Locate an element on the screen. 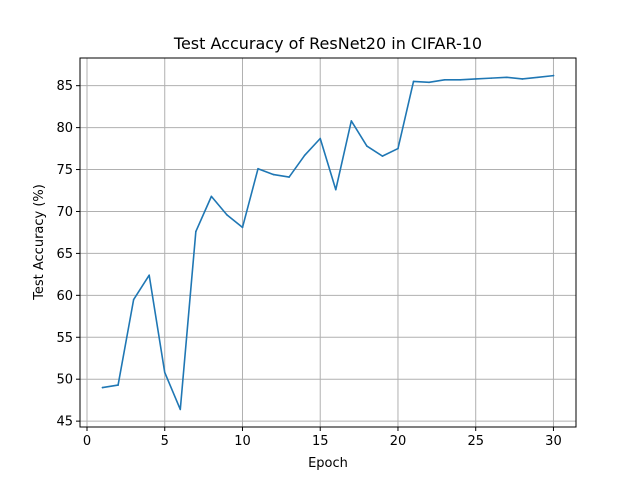 The height and width of the screenshot is (480, 640). y-axis-ticks: 45 50 55 60 65 70 75 80 85 is located at coordinates (68, 254).